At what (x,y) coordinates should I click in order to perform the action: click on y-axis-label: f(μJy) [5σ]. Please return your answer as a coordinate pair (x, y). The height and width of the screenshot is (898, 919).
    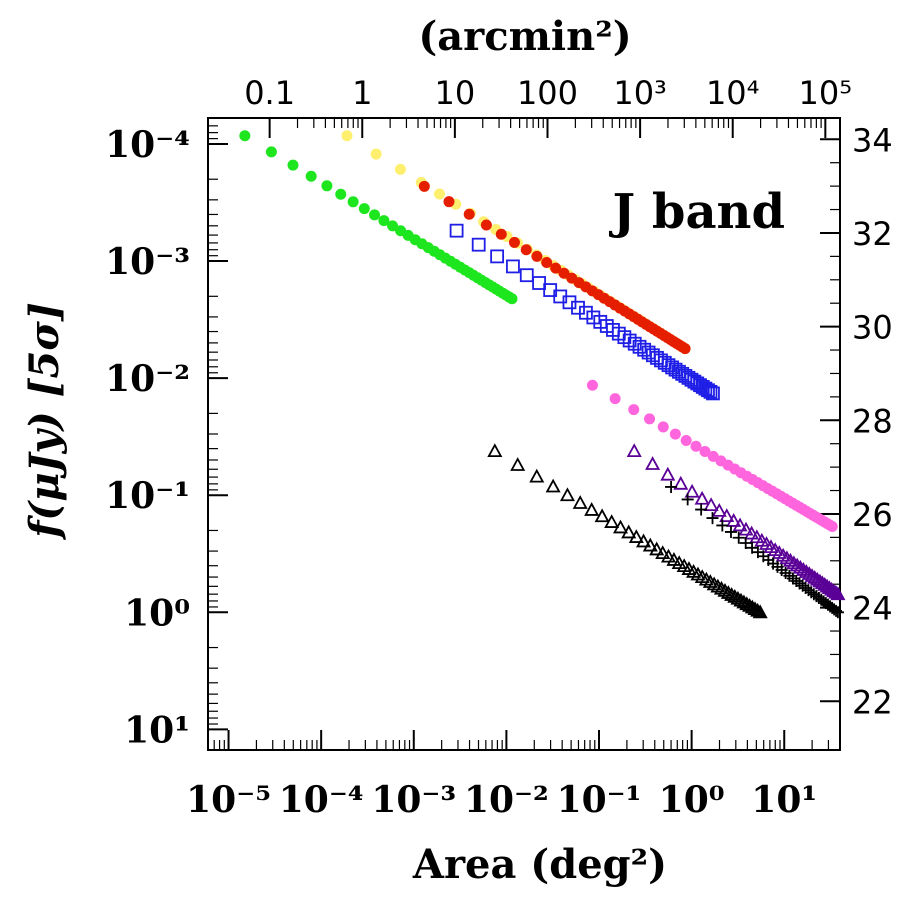
    Looking at the image, I should click on (44, 421).